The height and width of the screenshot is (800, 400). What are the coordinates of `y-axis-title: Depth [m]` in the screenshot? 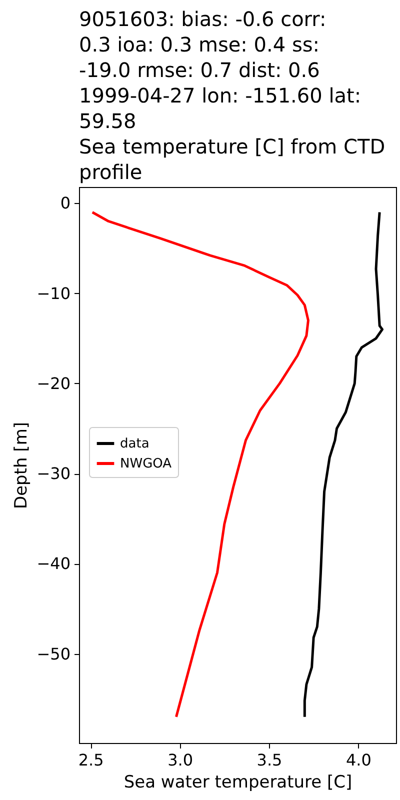 It's located at (22, 466).